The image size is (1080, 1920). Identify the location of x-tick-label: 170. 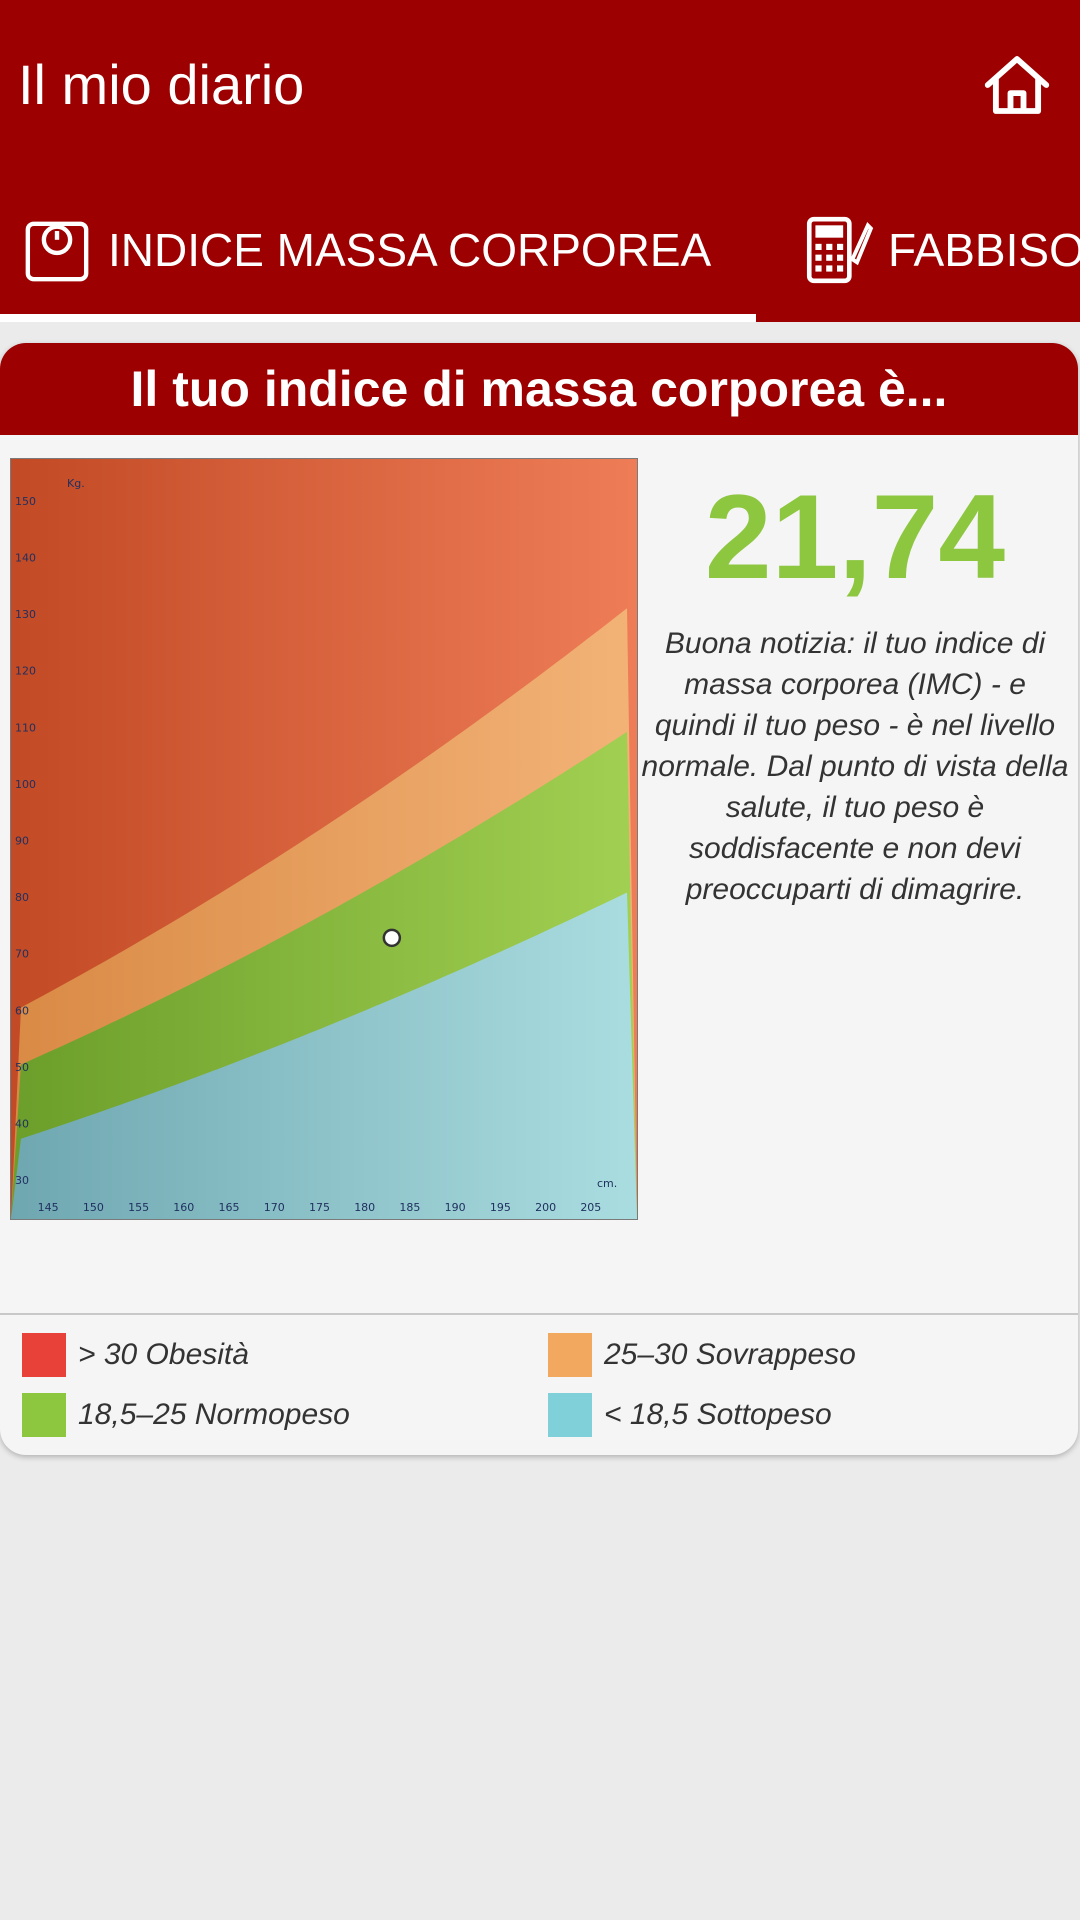
(274, 1207).